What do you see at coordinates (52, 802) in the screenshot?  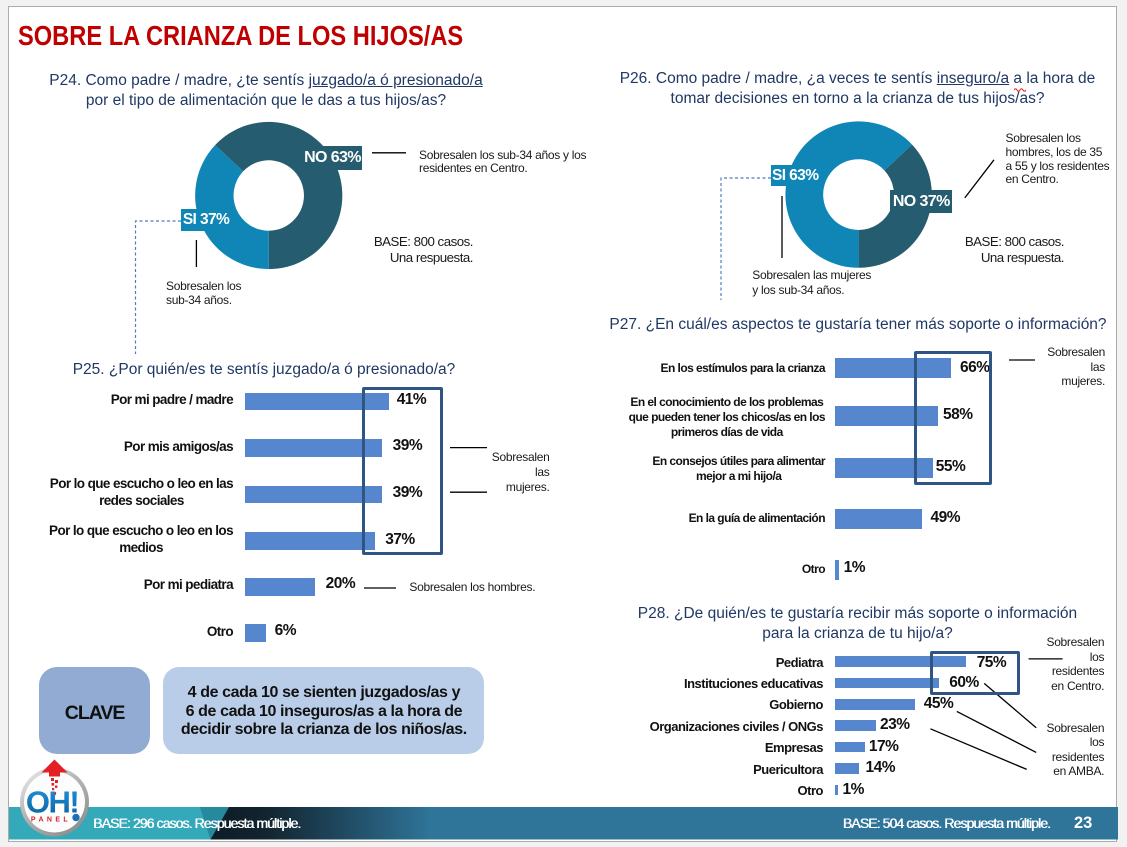 I see `svg-text: OH!` at bounding box center [52, 802].